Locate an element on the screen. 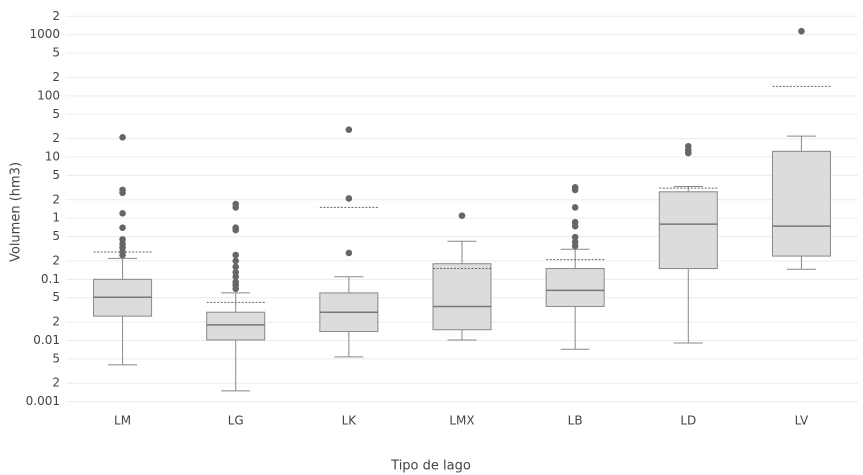 This screenshot has height=475, width=863. y-tick-label: 10 is located at coordinates (52, 157).